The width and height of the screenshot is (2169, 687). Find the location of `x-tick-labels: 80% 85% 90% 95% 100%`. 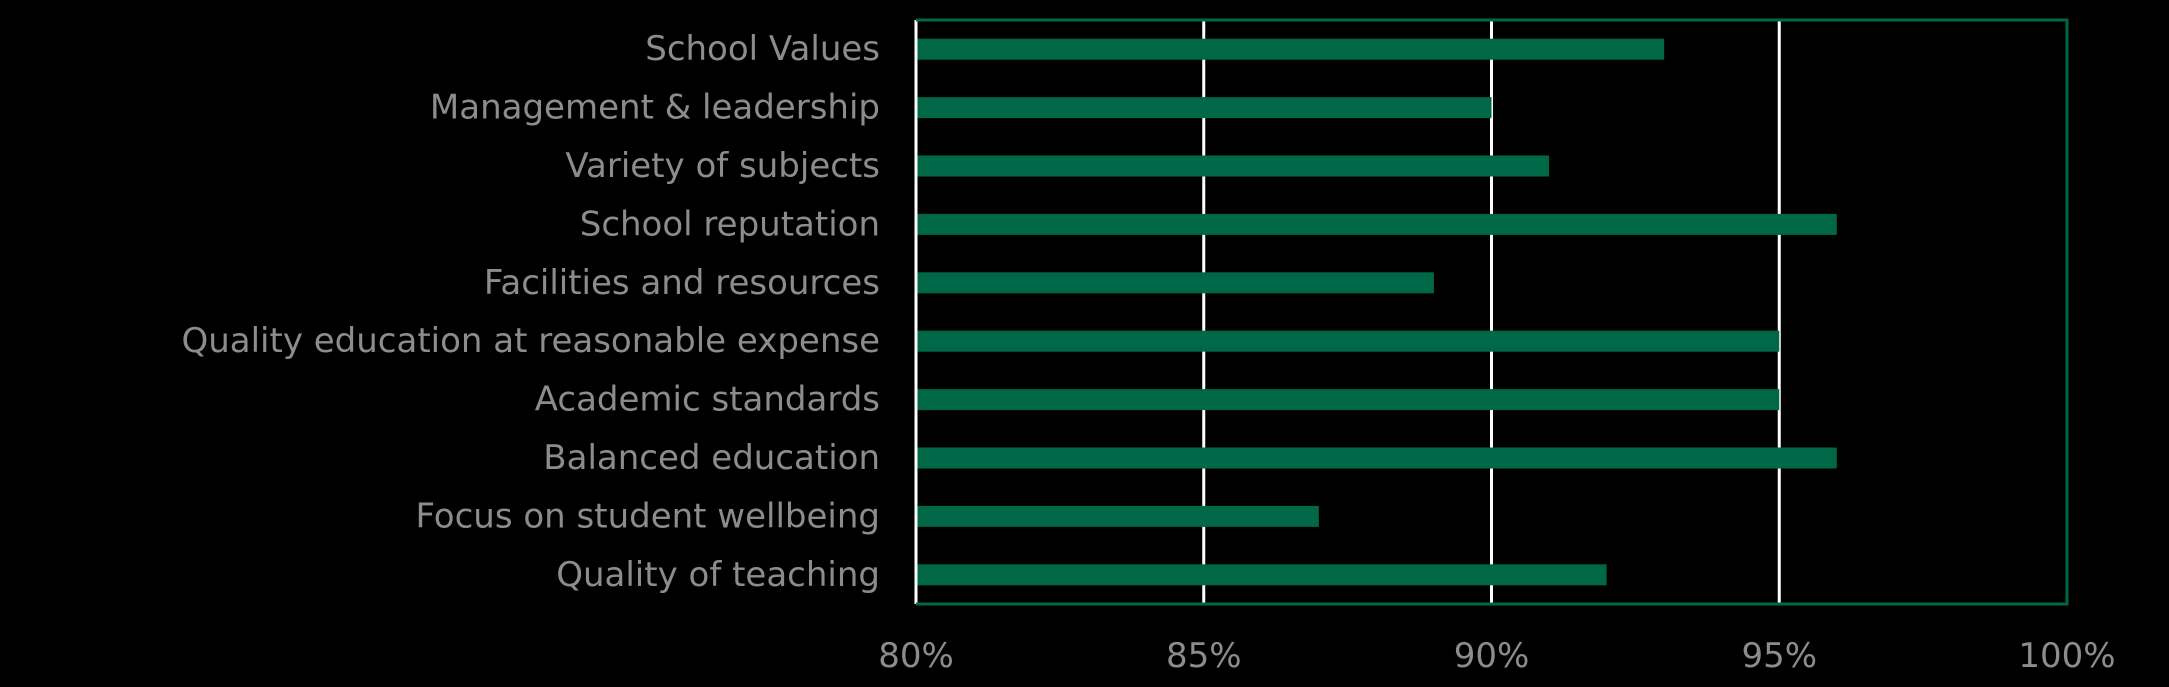

x-tick-labels: 80% 85% 90% 95% 100% is located at coordinates (1496, 656).